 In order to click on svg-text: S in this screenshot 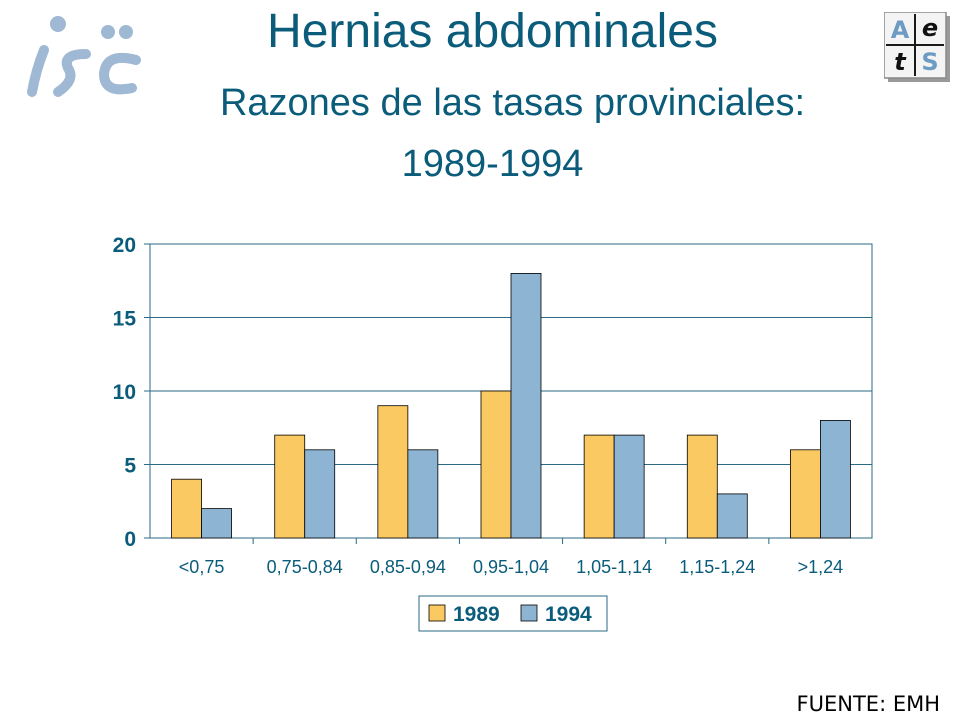, I will do `click(929, 62)`.